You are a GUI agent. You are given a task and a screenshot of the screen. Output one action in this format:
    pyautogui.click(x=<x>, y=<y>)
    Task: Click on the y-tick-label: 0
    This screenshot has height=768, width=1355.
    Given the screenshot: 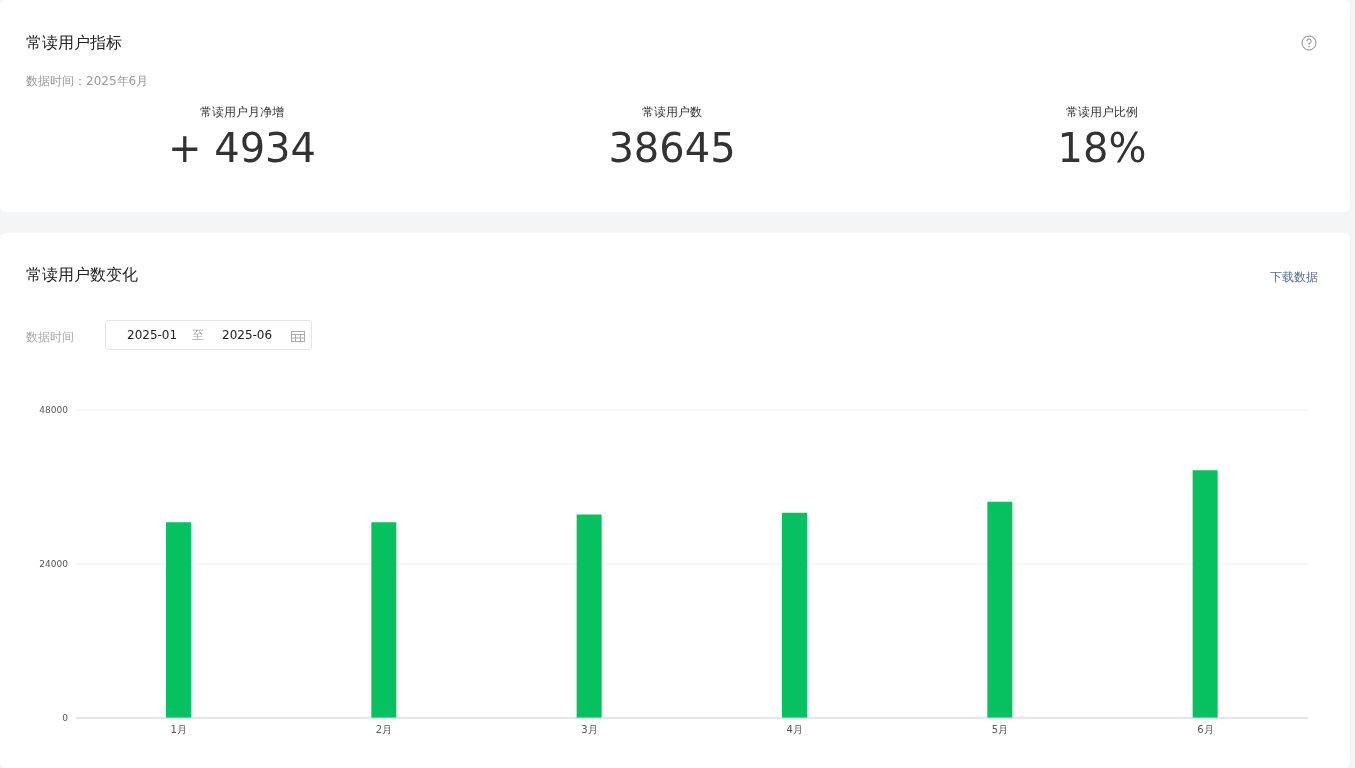 What is the action you would take?
    pyautogui.click(x=65, y=718)
    